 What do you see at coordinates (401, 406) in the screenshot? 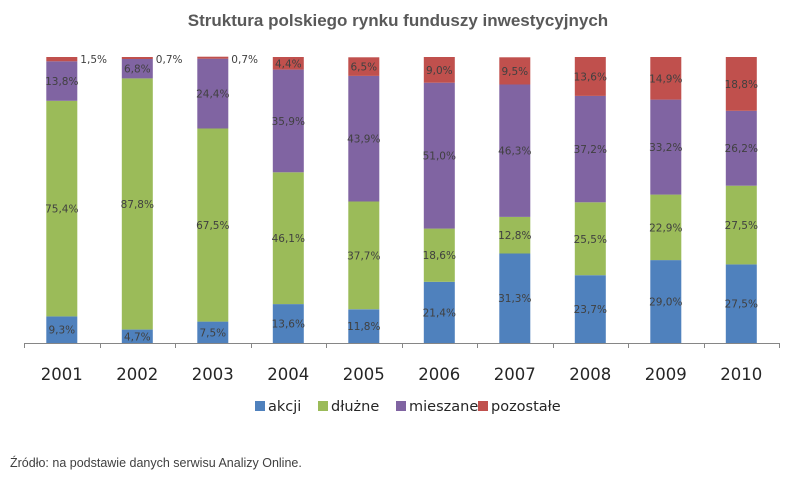
I see `legend-swatch-mieszane` at bounding box center [401, 406].